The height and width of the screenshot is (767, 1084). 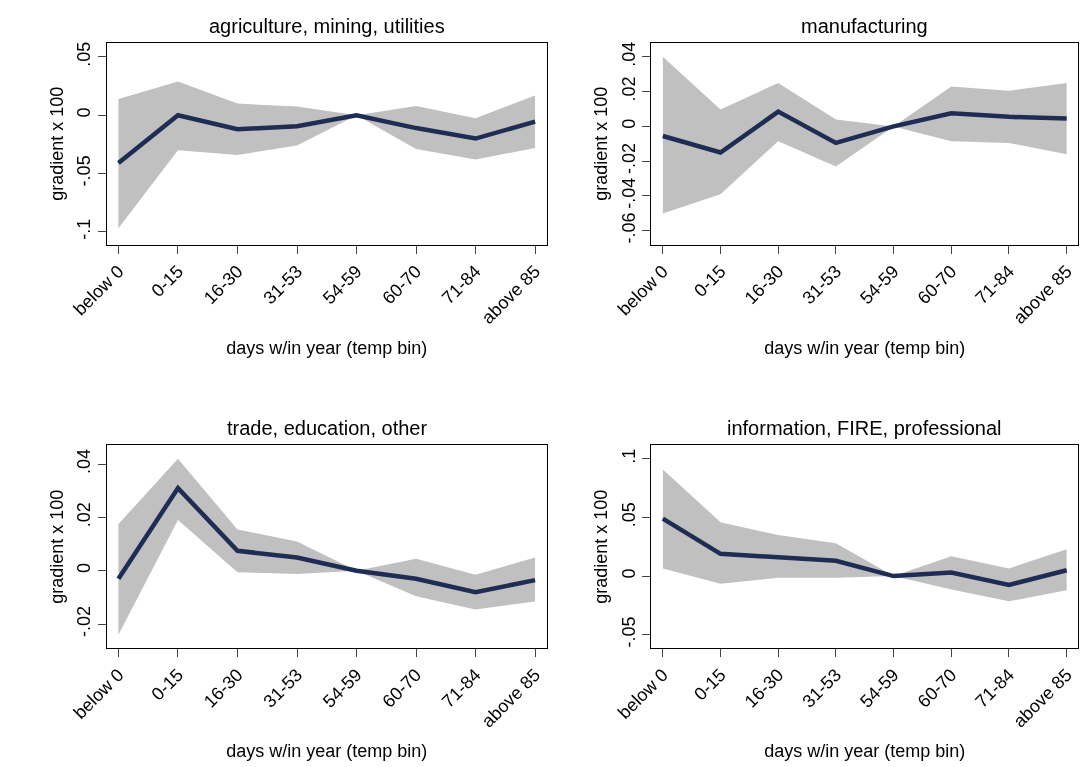 I want to click on chart-title: manufacturing, so click(x=864, y=26).